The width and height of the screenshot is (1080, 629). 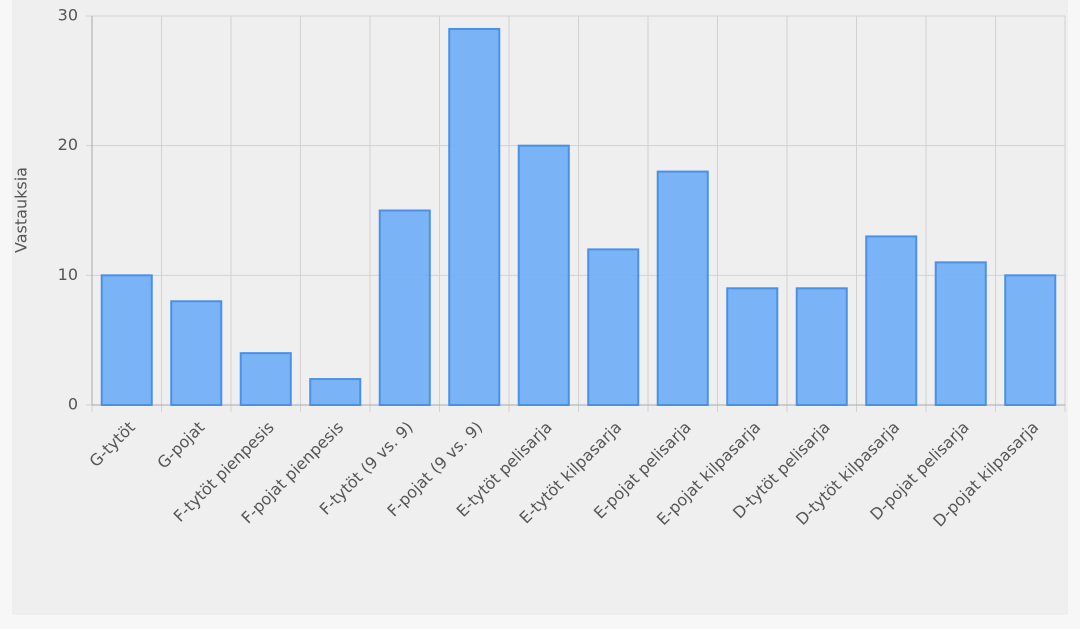 I want to click on y-tick-label: 30, so click(x=68, y=15).